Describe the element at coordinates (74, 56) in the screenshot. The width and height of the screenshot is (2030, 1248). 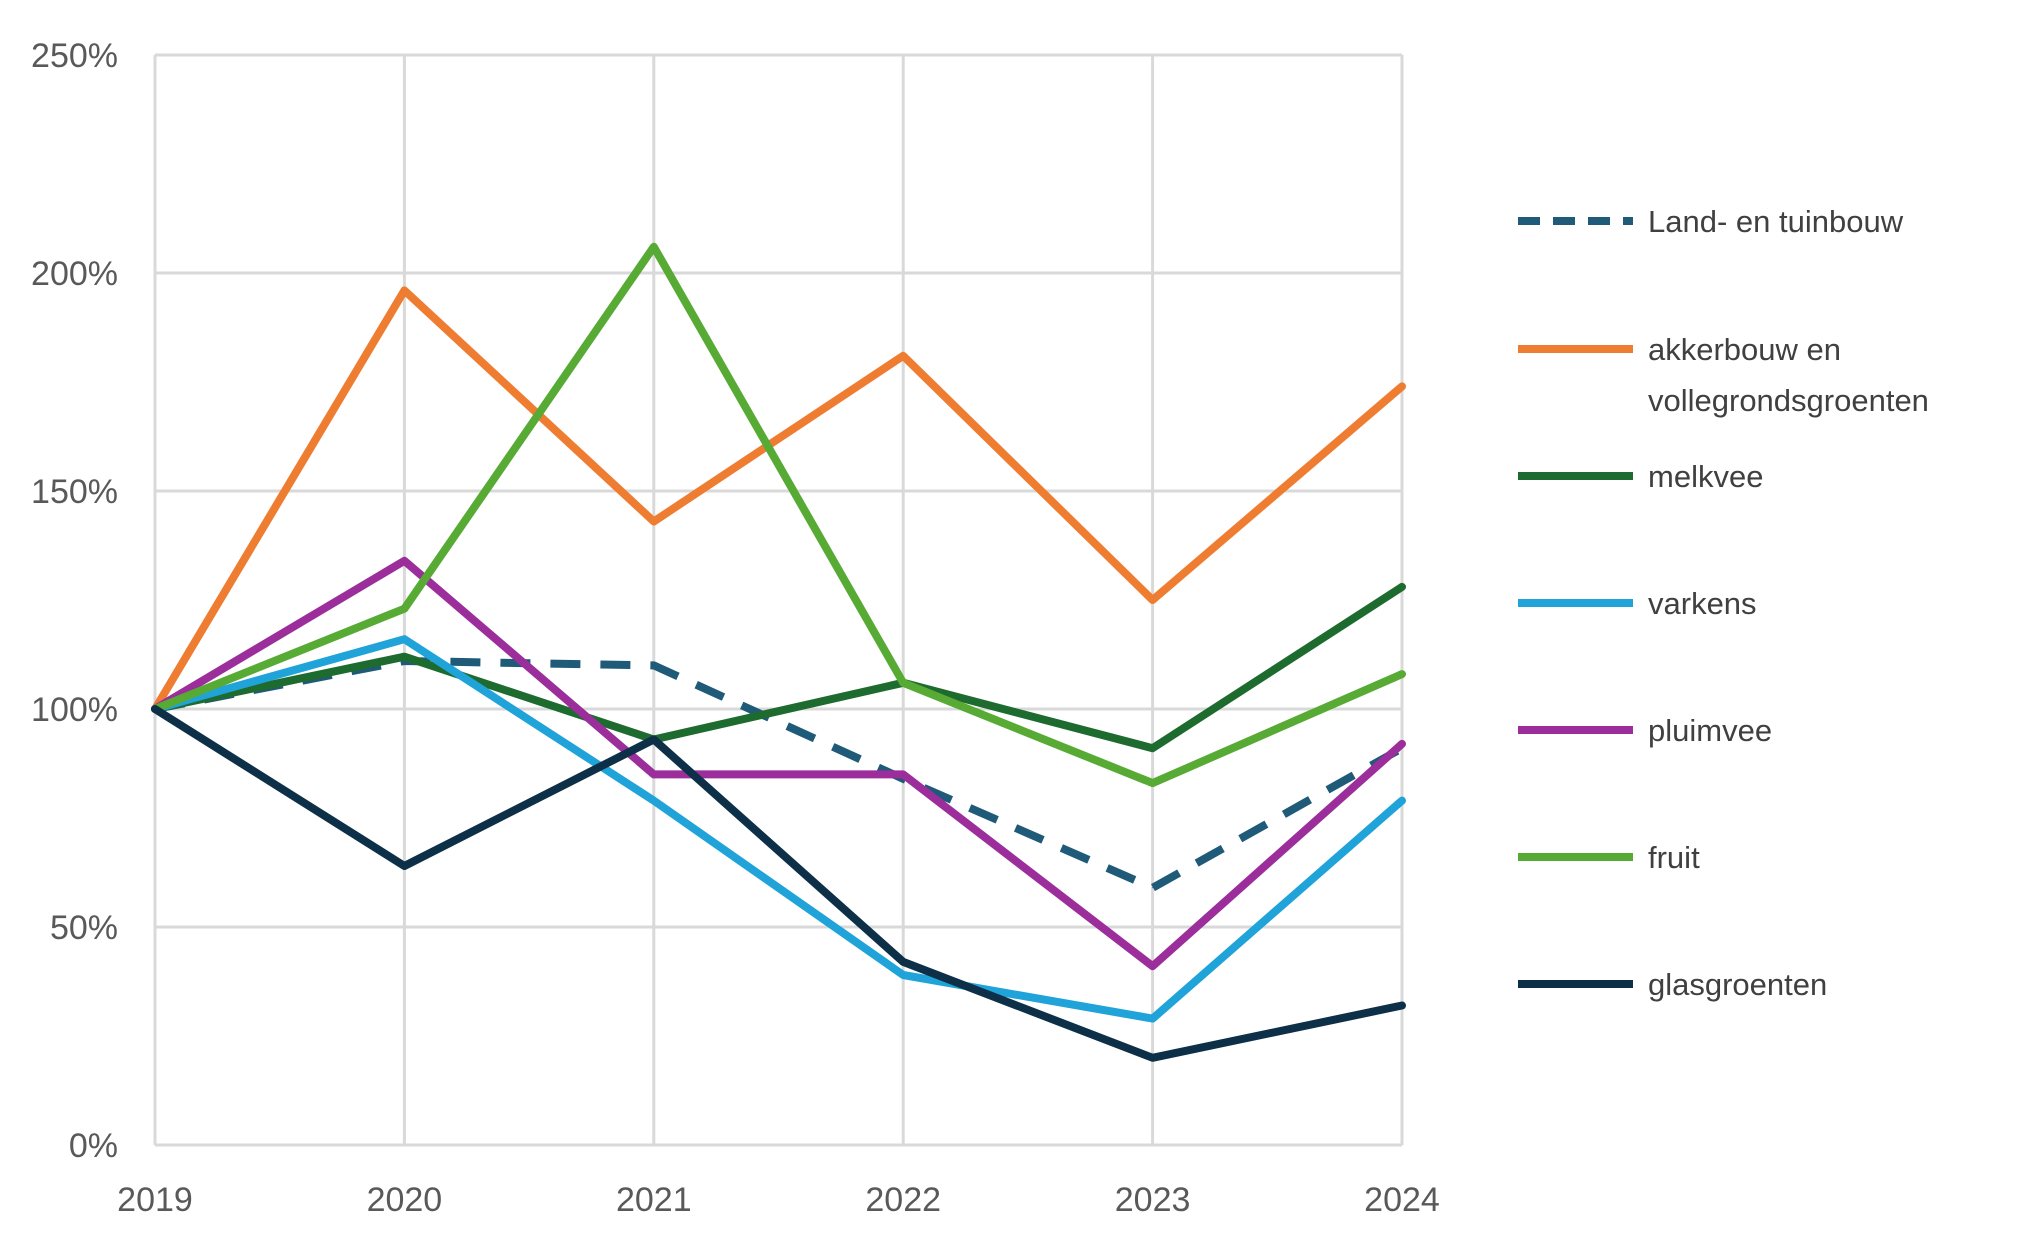
I see `y-tick-label: 250%` at that location.